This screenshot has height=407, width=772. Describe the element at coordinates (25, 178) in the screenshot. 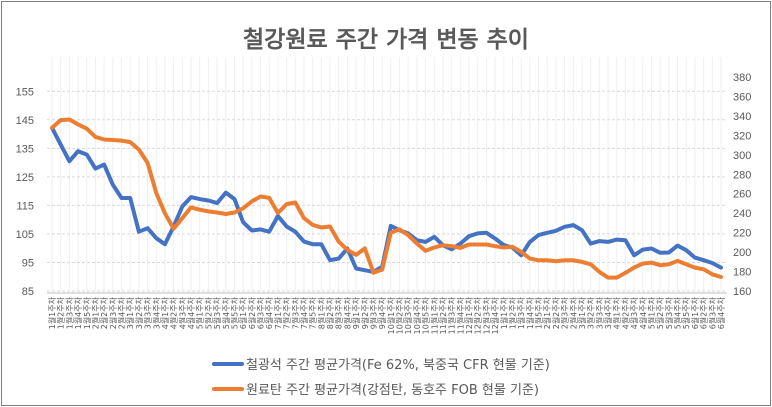

I see `y-left-tick-label: 125` at that location.